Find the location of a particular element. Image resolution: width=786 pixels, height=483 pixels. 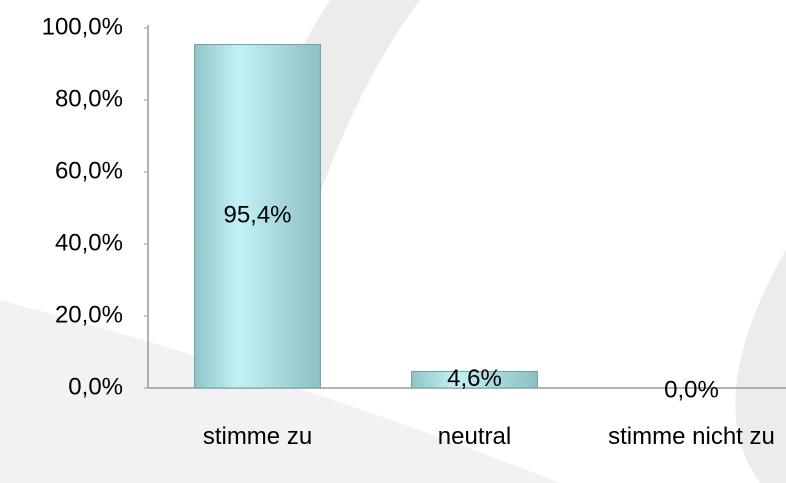

x-tick-label: neutral is located at coordinates (474, 436).